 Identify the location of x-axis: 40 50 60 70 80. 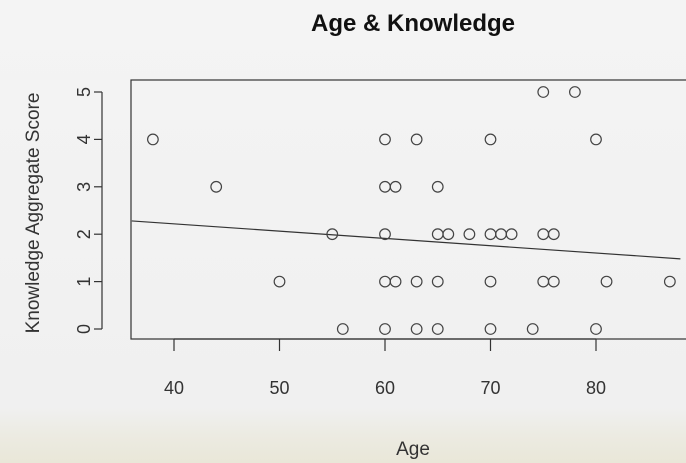
(385, 368).